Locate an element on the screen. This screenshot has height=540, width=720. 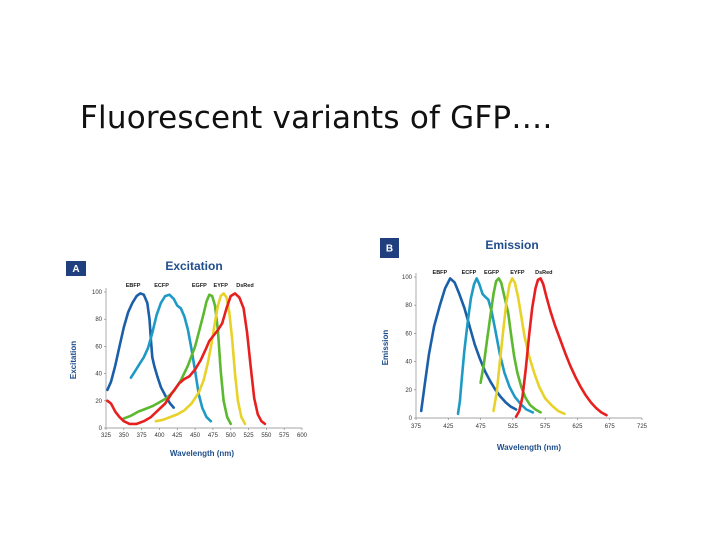
chart-a-series-eyfp-line is located at coordinates (200, 359).